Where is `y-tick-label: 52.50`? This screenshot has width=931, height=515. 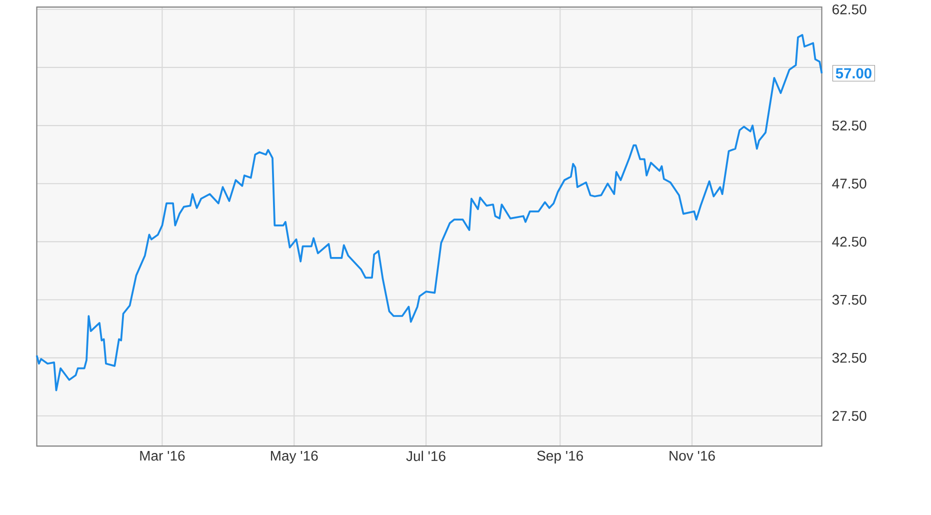
y-tick-label: 52.50 is located at coordinates (849, 125).